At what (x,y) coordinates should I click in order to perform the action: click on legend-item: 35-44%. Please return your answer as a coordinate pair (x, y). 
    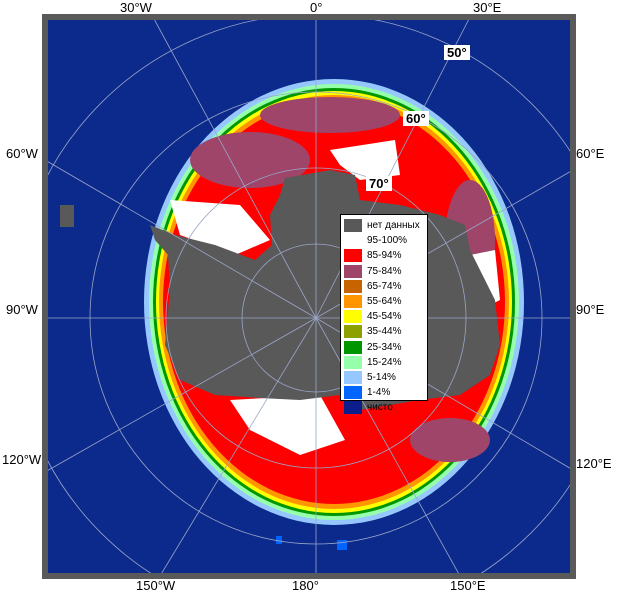
    Looking at the image, I should click on (384, 331).